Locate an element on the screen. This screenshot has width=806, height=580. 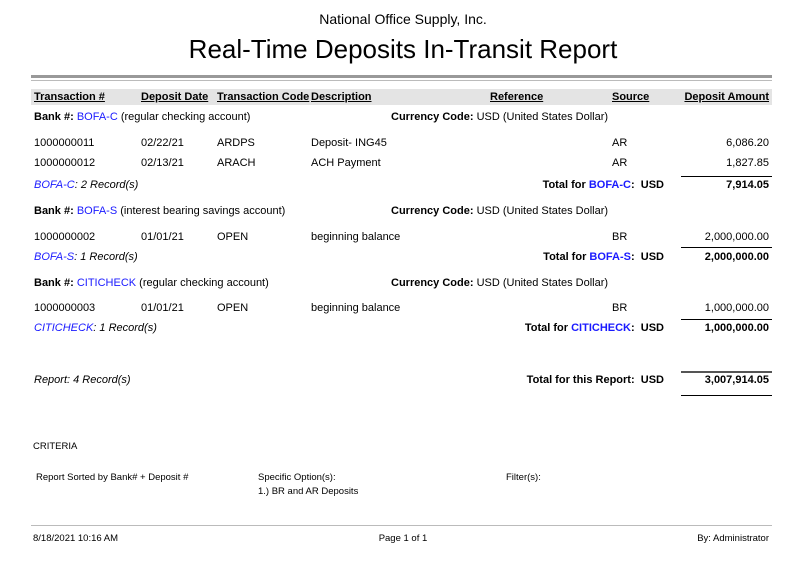
transaction-id: 1000000003 is located at coordinates (65, 308).